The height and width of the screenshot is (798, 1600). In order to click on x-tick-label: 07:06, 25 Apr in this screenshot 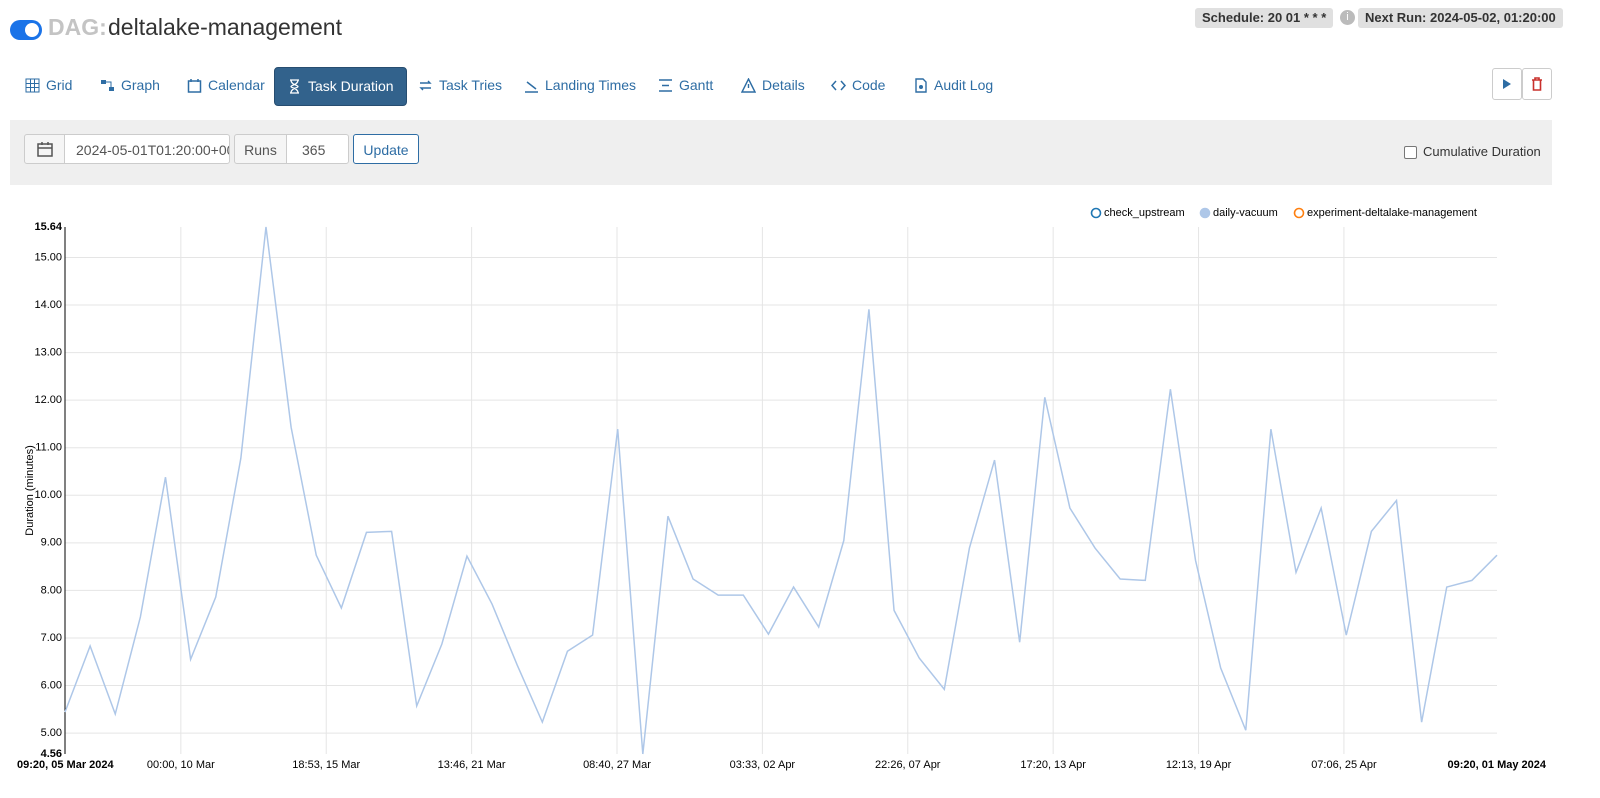, I will do `click(1344, 765)`.